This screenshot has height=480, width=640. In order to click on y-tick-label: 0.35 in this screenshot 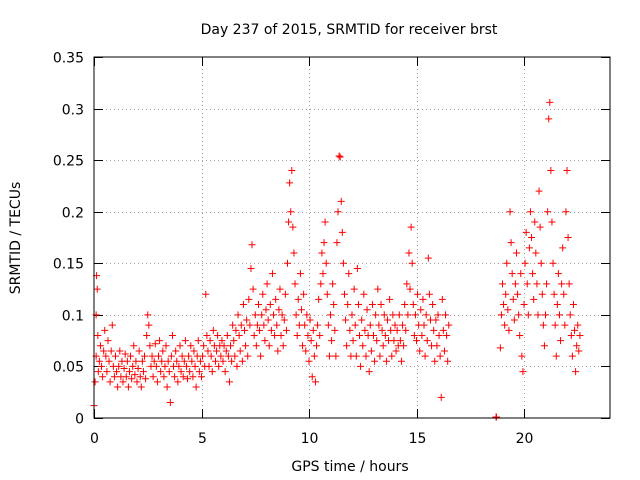, I will do `click(68, 59)`.